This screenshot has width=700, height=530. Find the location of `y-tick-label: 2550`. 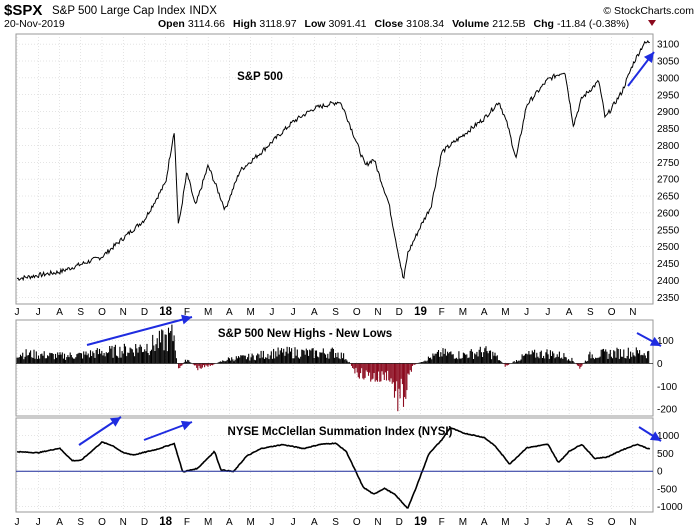

y-tick-label: 2550 is located at coordinates (668, 230).